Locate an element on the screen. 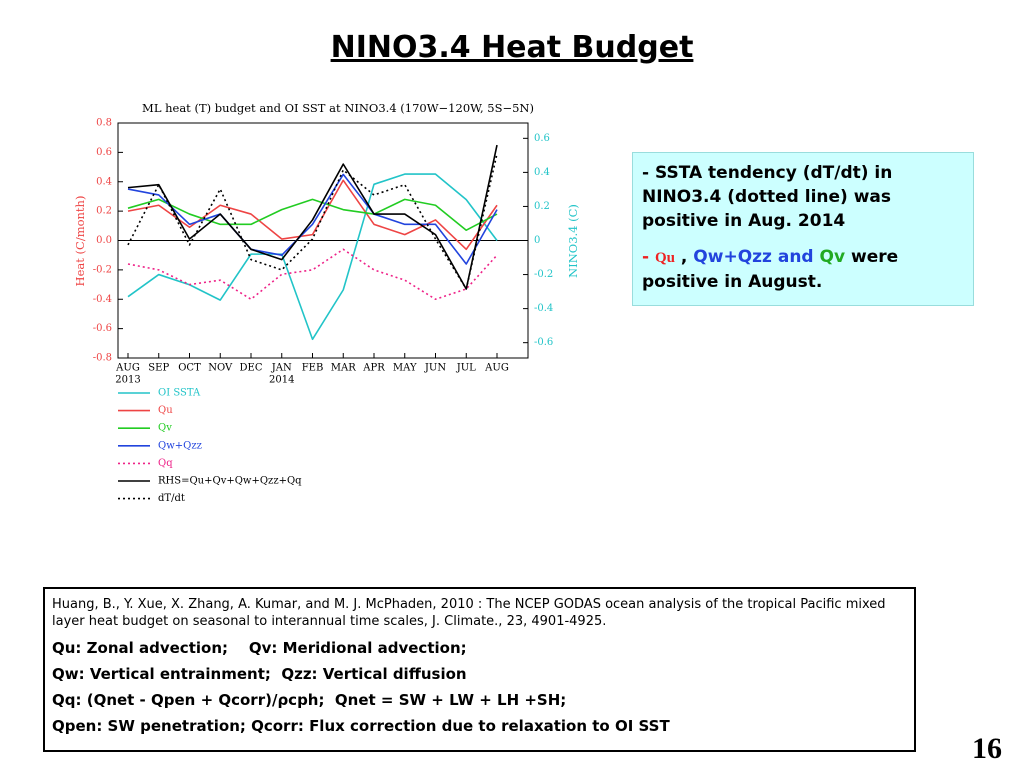 This screenshot has height=768, width=1024. legend-label: Qv is located at coordinates (165, 428).